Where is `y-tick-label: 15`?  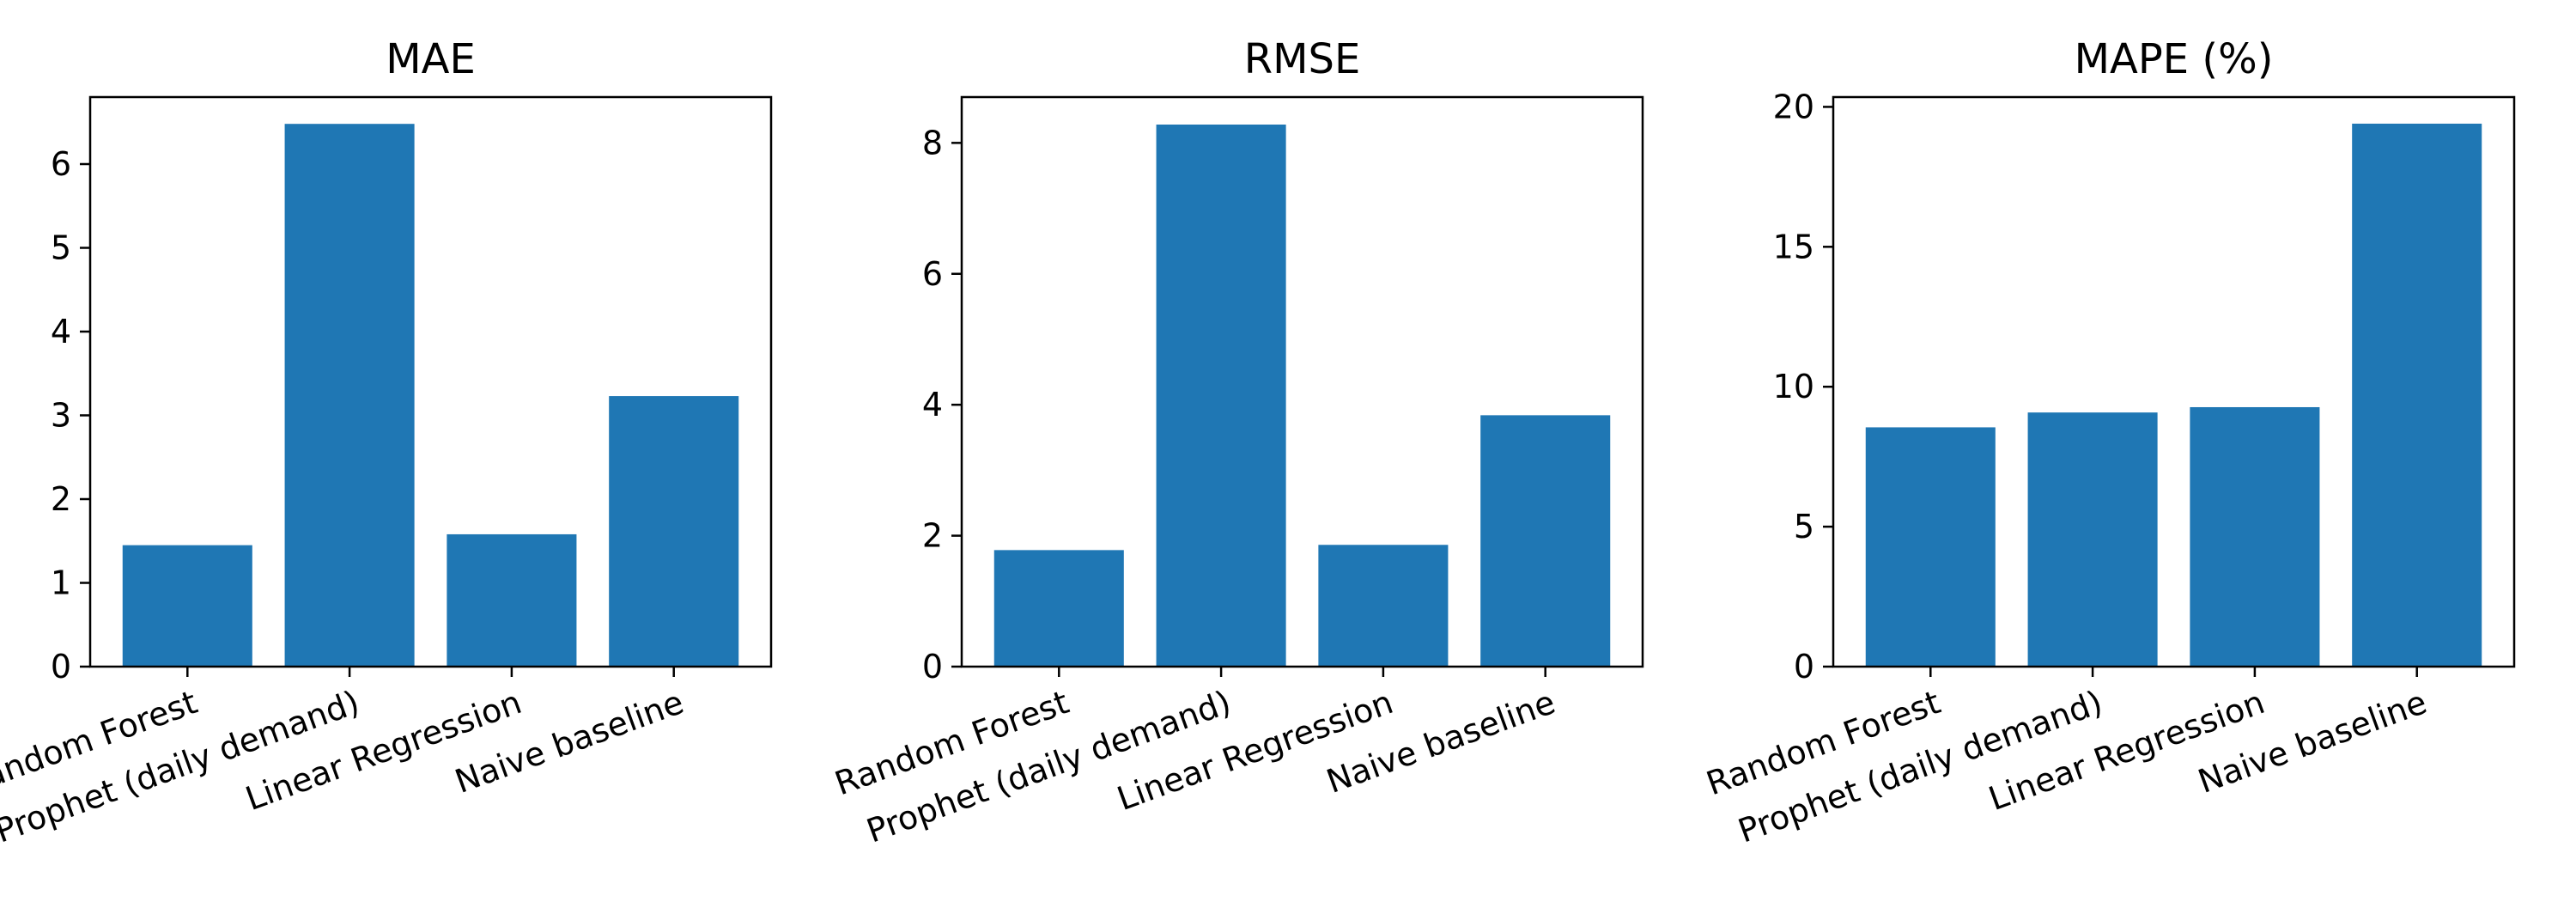 y-tick-label: 15 is located at coordinates (1793, 246).